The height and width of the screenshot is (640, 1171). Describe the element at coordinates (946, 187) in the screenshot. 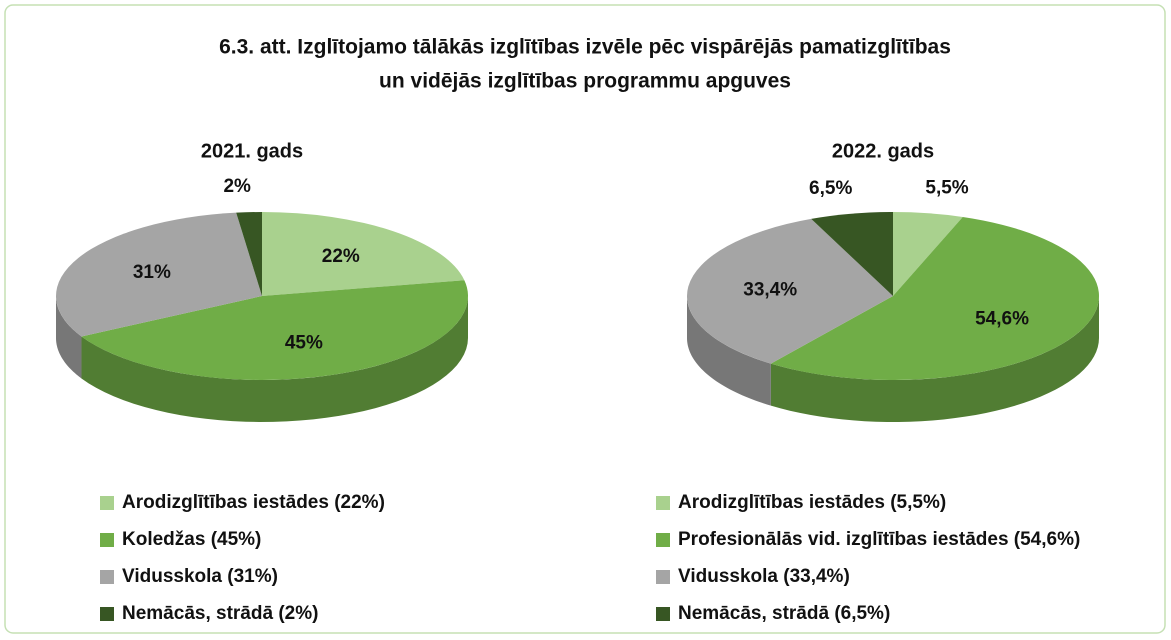

I see `data-label: 5,5%` at that location.